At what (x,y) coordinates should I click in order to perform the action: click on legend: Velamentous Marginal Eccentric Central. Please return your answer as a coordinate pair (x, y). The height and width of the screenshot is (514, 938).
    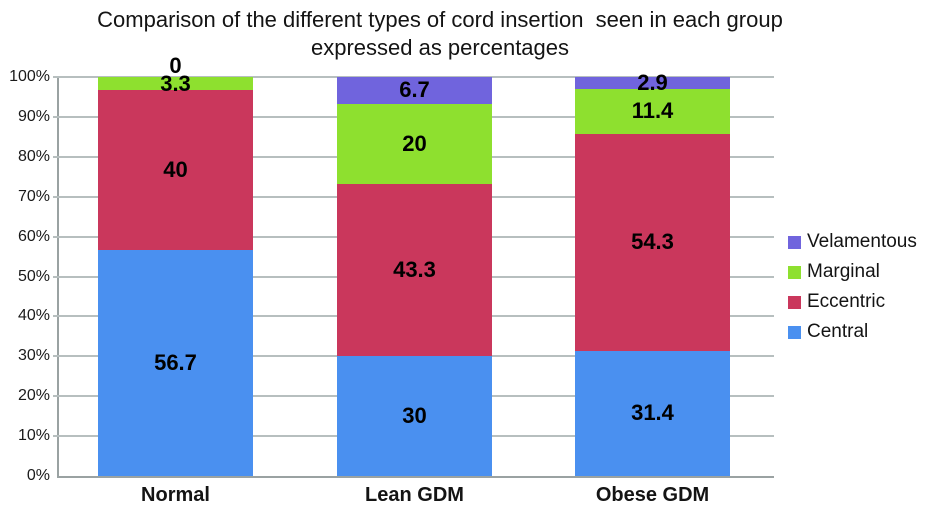
    Looking at the image, I should click on (852, 287).